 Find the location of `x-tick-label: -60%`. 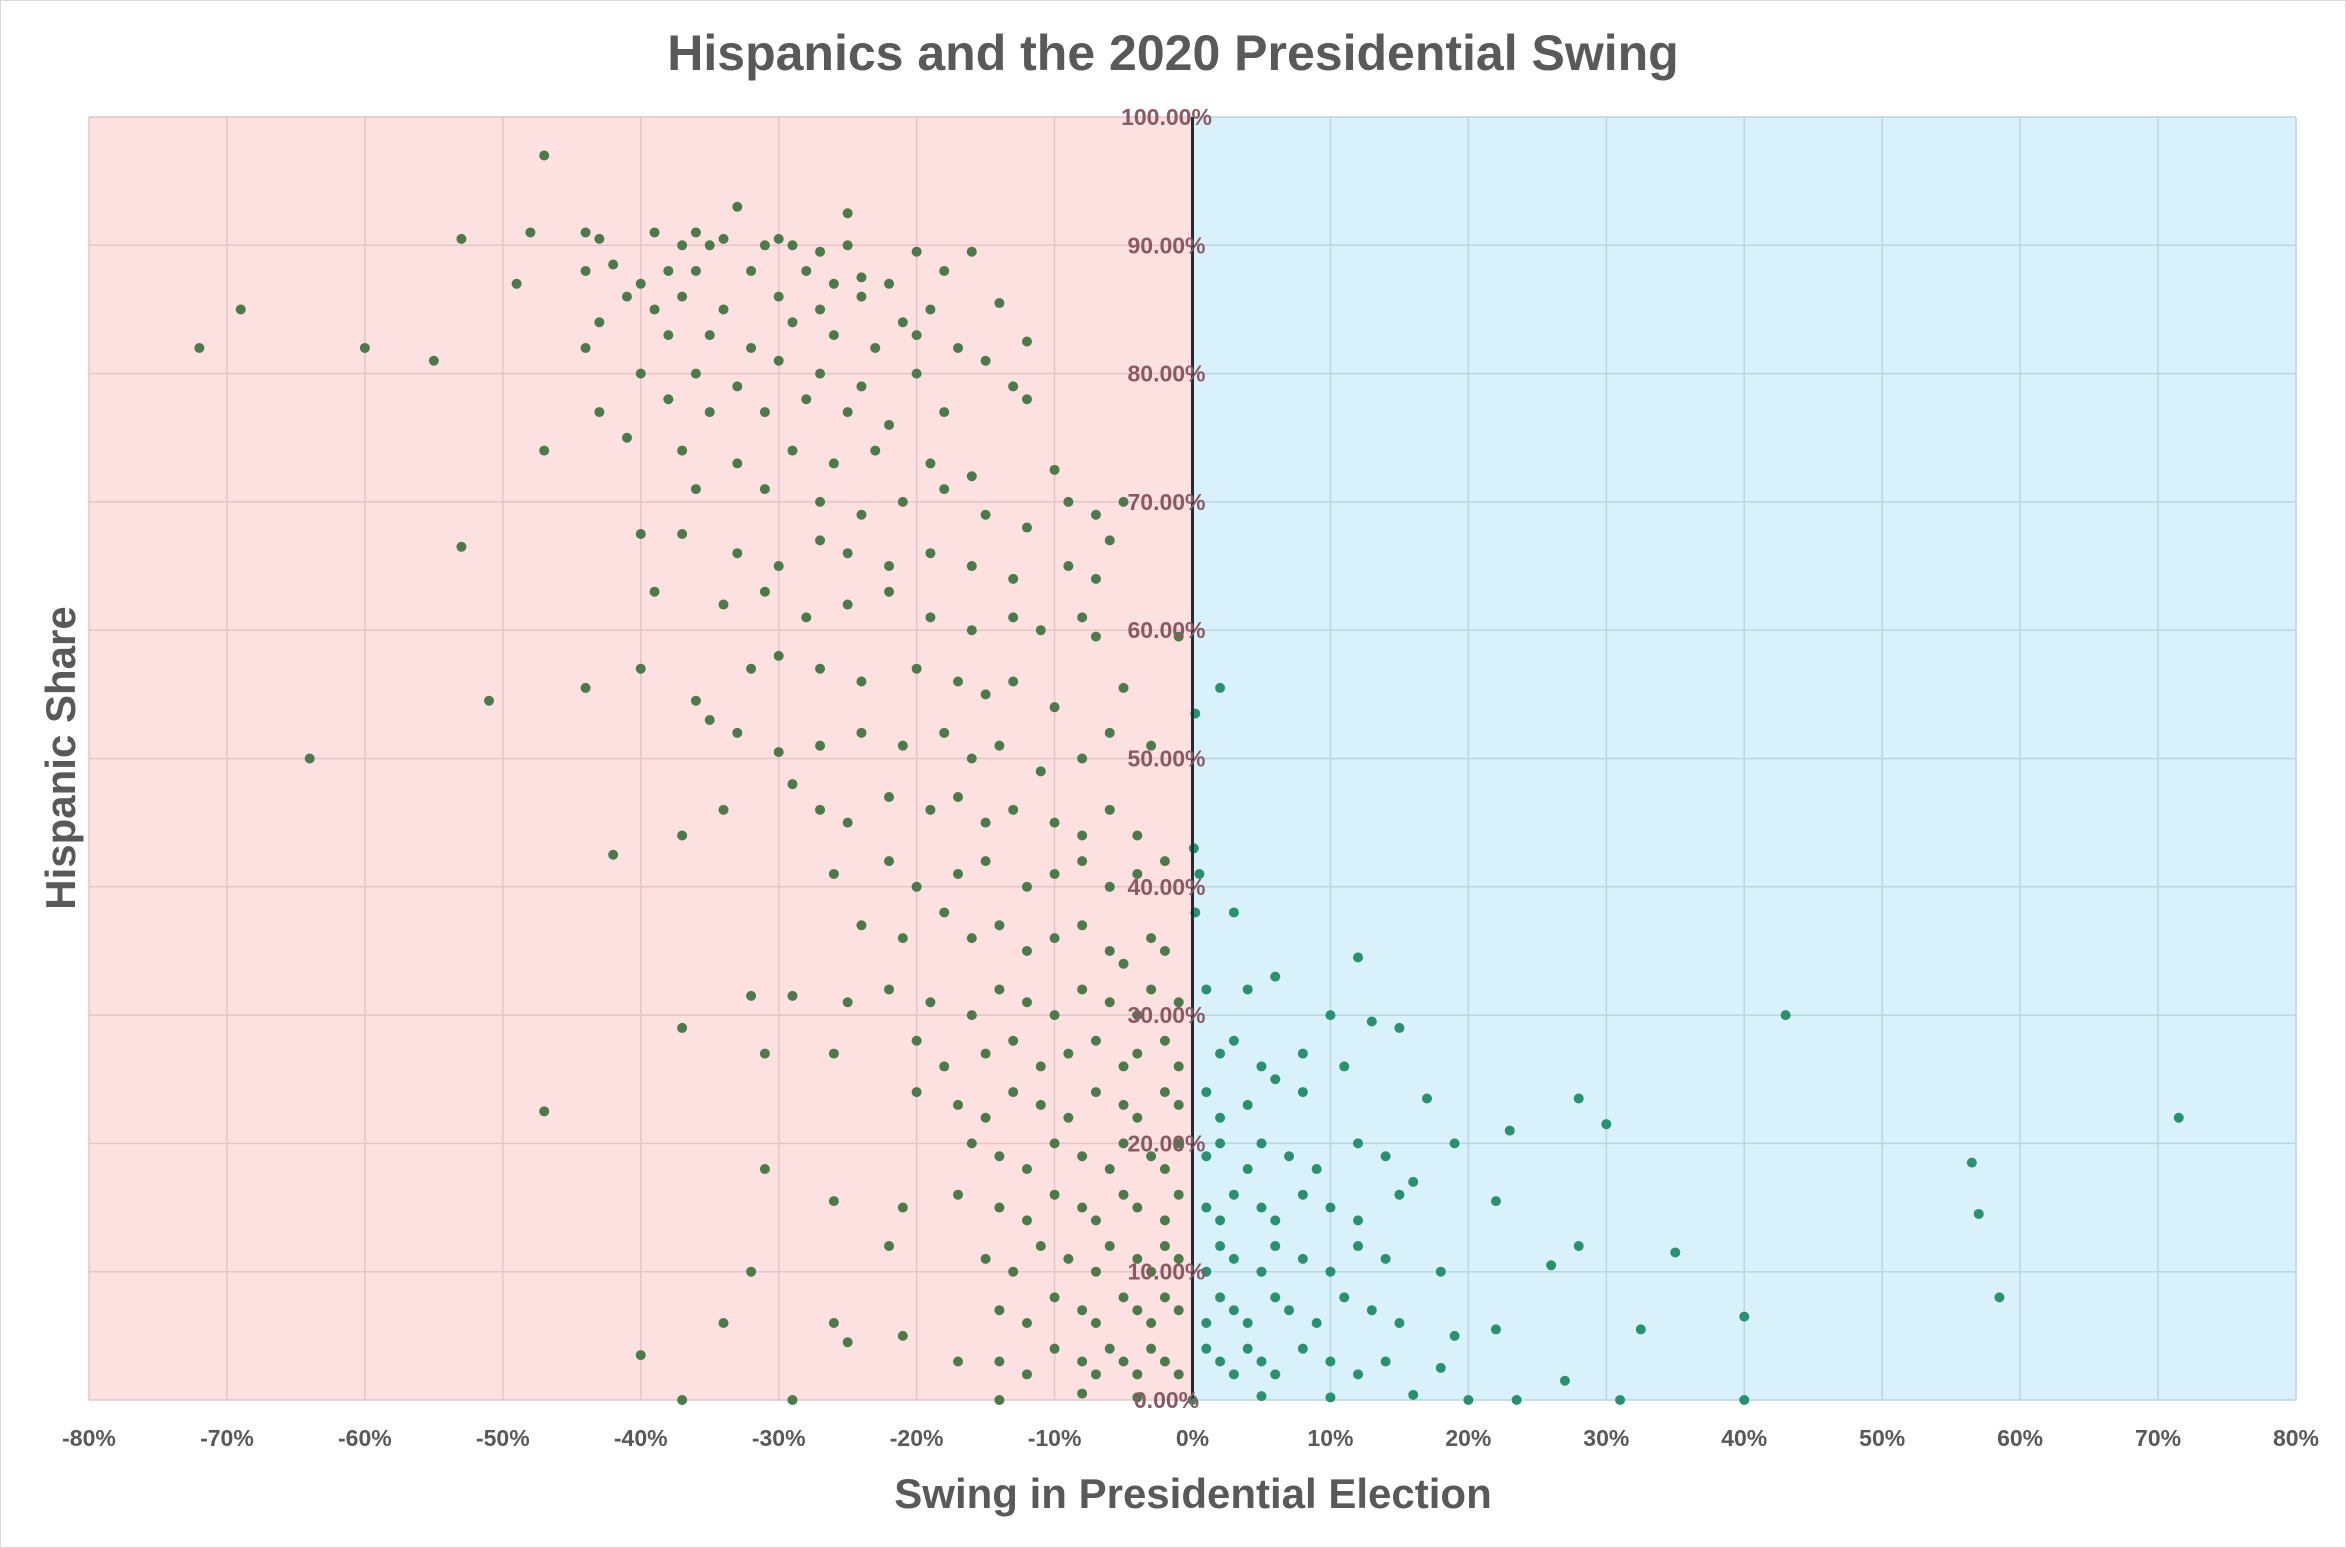

x-tick-label: -60% is located at coordinates (365, 1438).